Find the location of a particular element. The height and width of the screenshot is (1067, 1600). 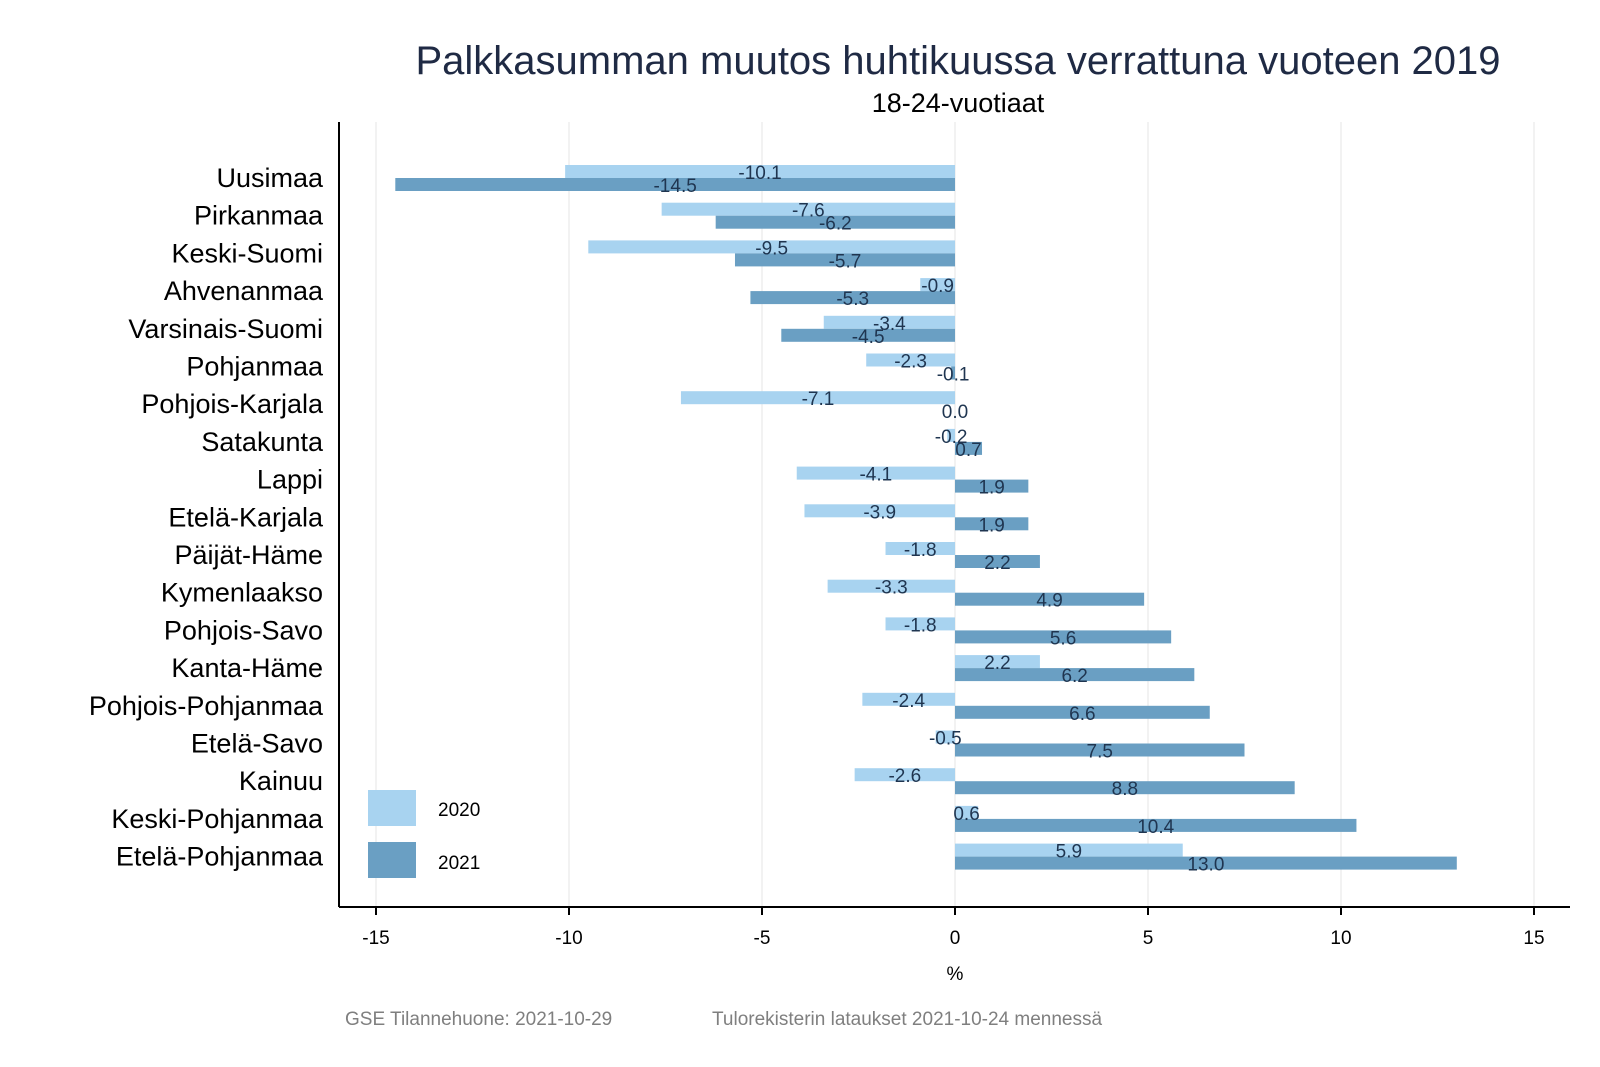

x-tick-label: -10 is located at coordinates (568, 938).